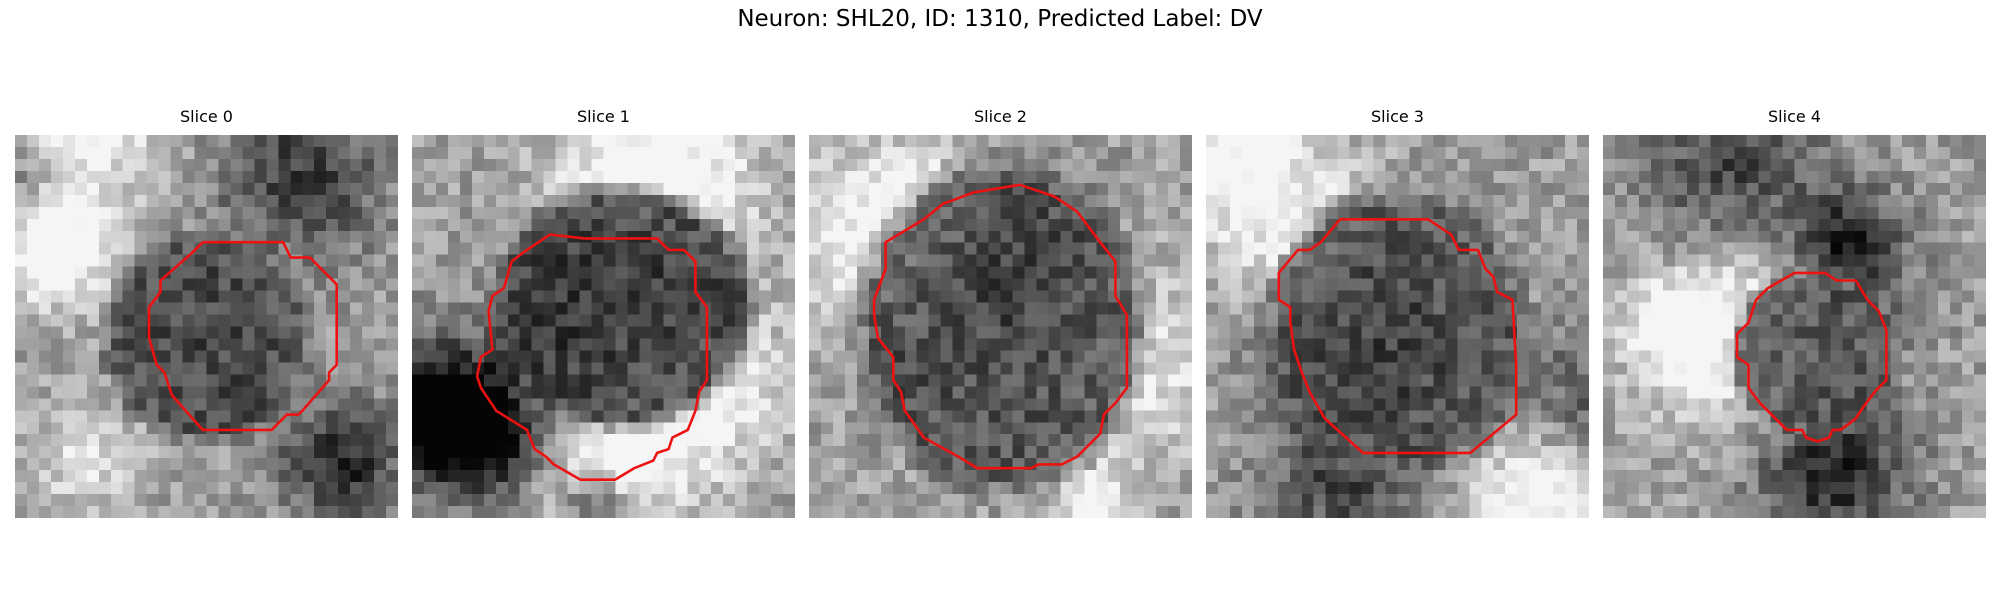  I want to click on slice-title: Slice 3, so click(1397, 116).